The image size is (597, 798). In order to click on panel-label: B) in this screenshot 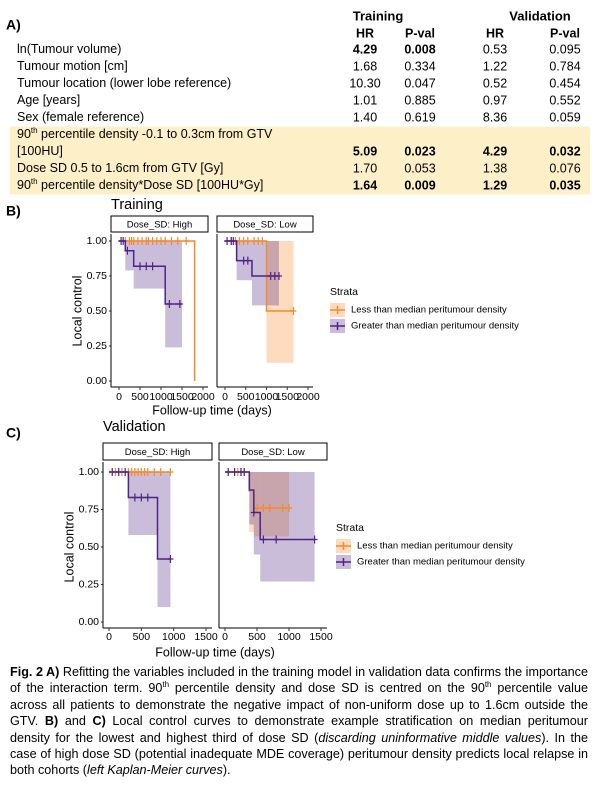, I will do `click(13, 211)`.